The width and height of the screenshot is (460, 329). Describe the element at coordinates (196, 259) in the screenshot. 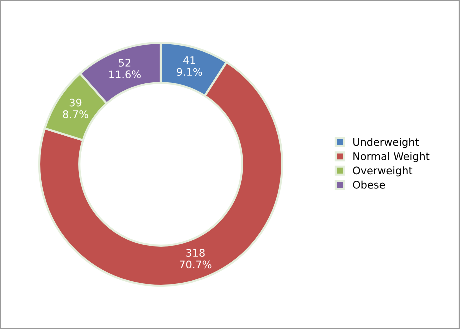

I see `data-label: 318 70.7%` at that location.